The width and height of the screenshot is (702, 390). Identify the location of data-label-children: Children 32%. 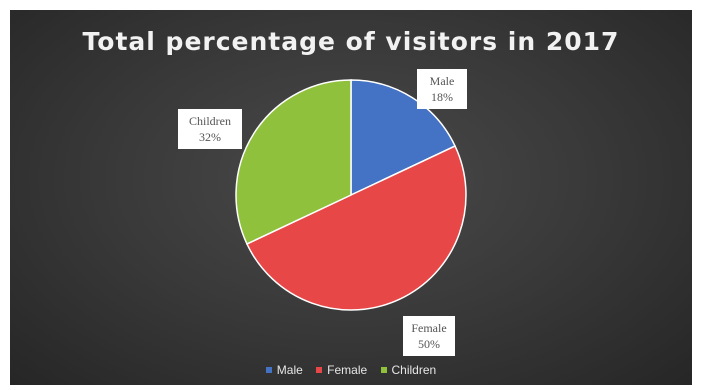
(210, 129).